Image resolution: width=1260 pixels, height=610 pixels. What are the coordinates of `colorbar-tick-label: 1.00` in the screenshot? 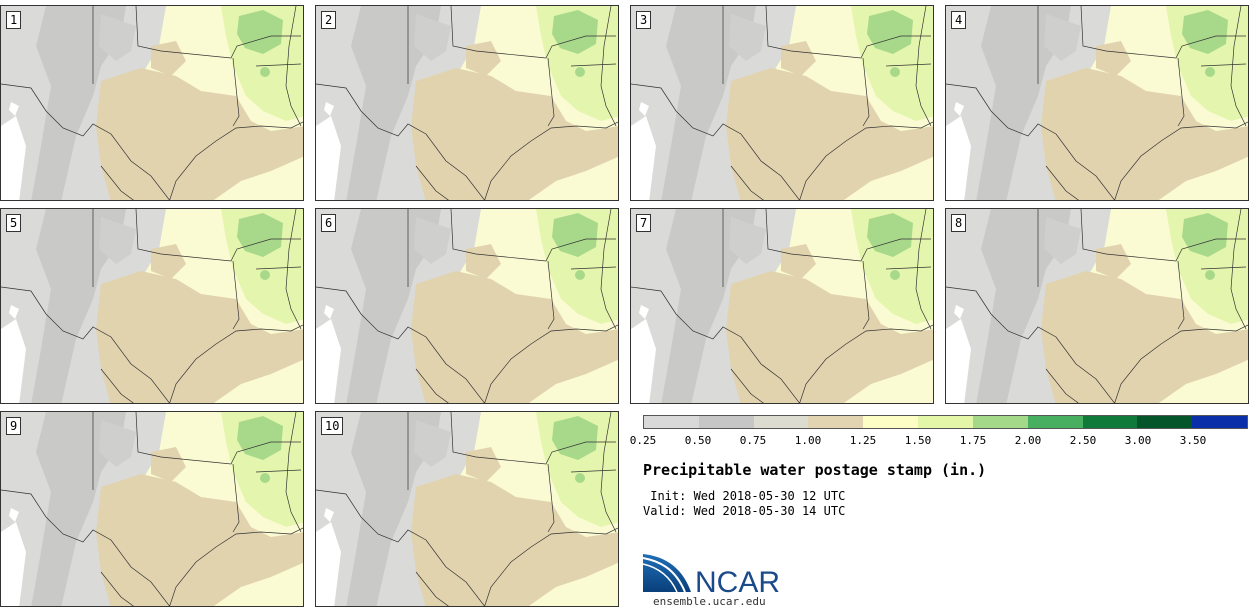 It's located at (808, 440).